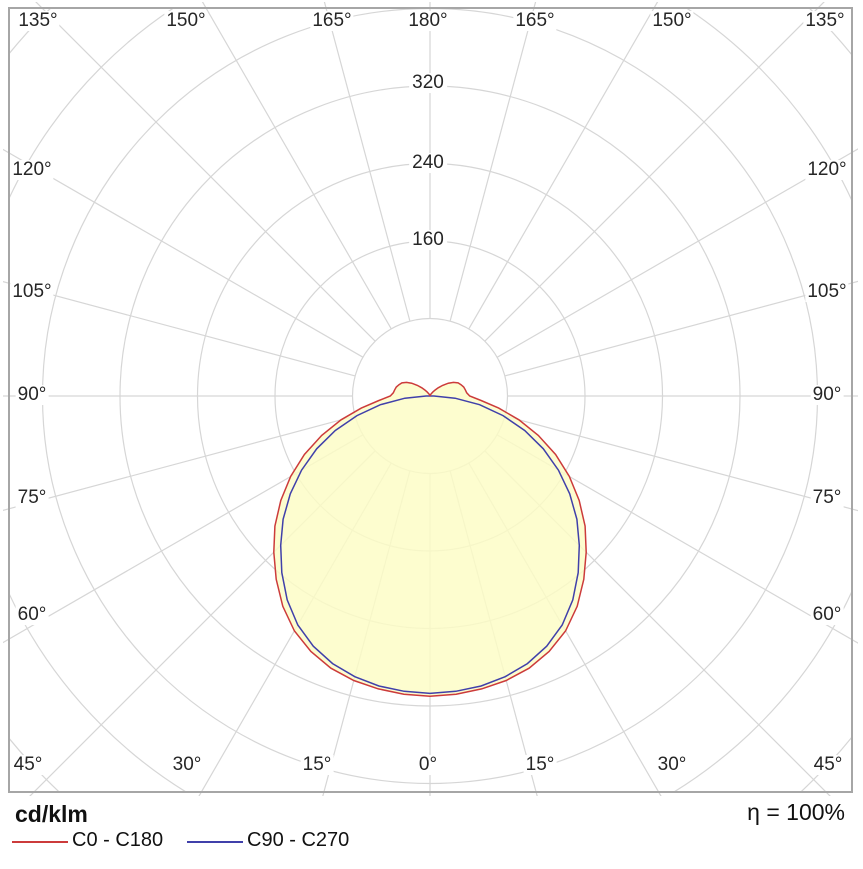  What do you see at coordinates (827, 615) in the screenshot?
I see `angle-label-right: 60°` at bounding box center [827, 615].